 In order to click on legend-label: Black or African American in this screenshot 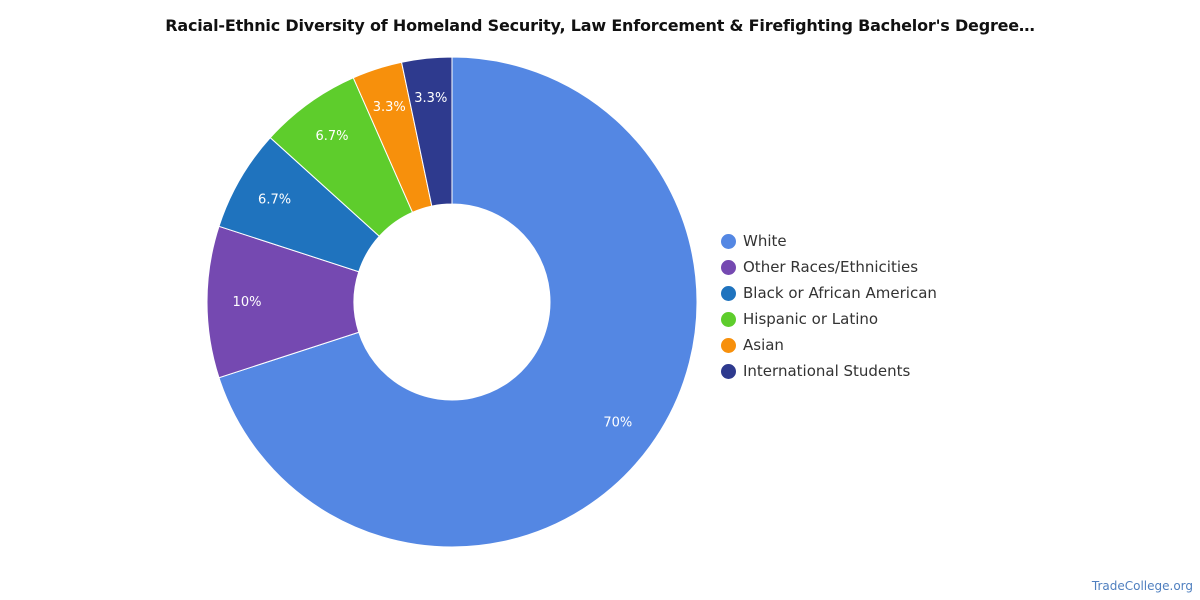, I will do `click(840, 293)`.